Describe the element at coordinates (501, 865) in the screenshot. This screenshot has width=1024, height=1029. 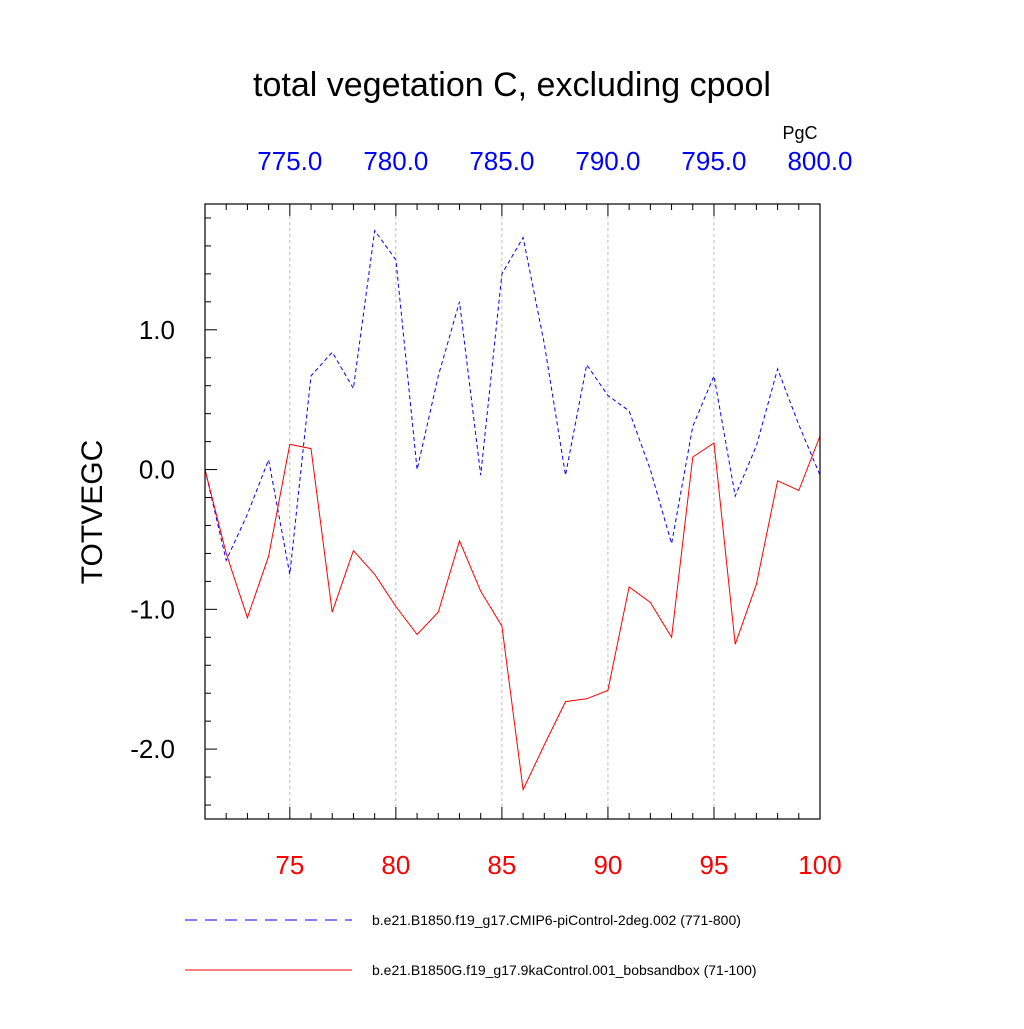
I see `x-tick-label-bottom: 85` at that location.